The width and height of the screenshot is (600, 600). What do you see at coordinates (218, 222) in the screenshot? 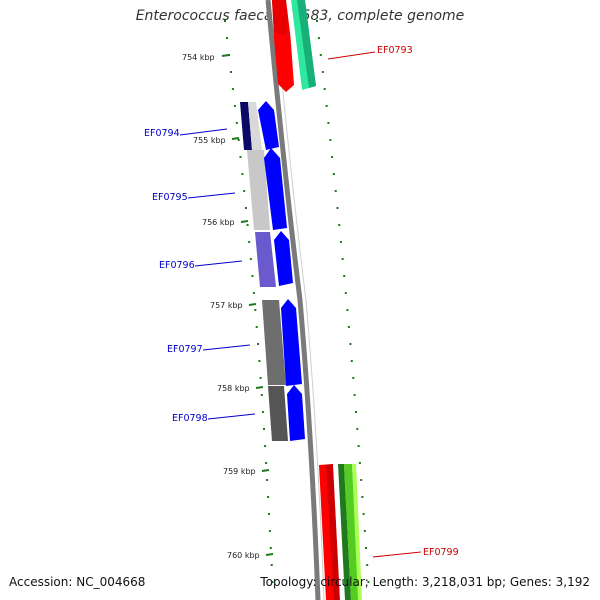
I see `kbp-tick-label: 756 kbp` at bounding box center [218, 222].